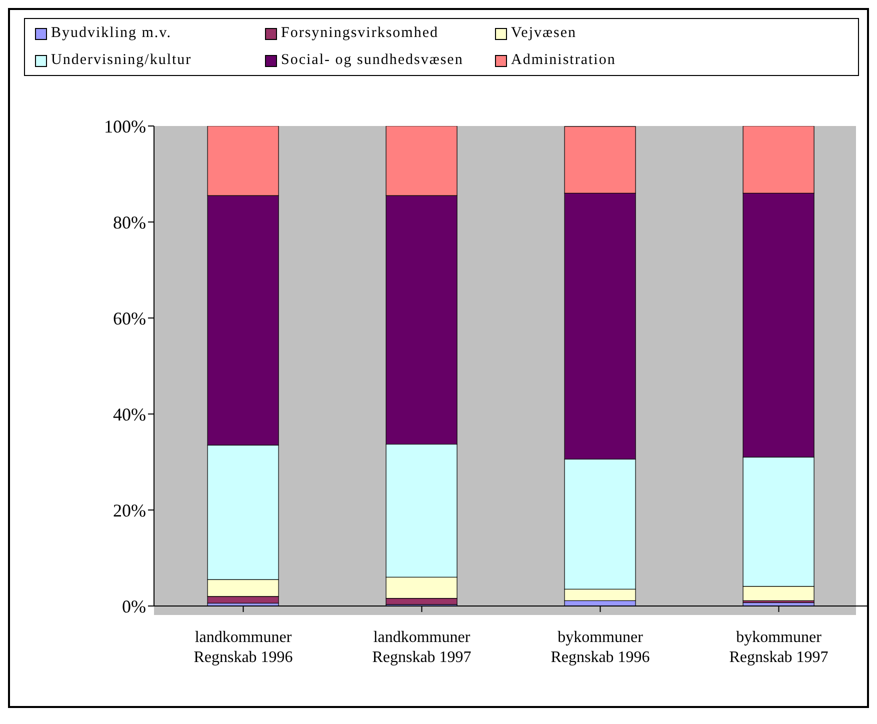  What do you see at coordinates (543, 33) in the screenshot?
I see `legend-label: Vejvæsen` at bounding box center [543, 33].